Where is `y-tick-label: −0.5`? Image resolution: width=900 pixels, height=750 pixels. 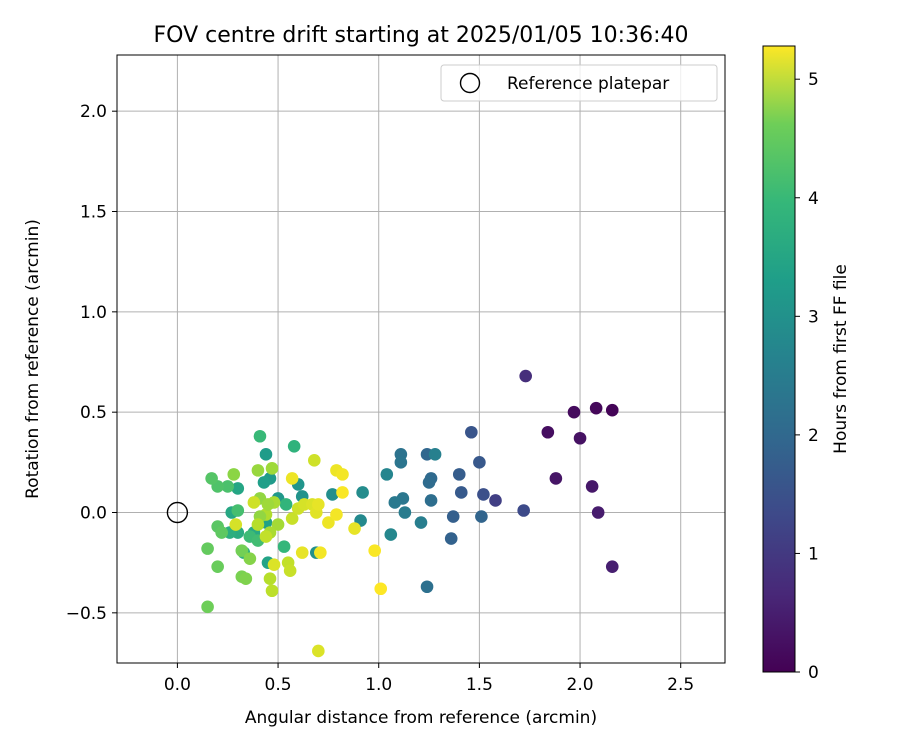
y-tick-label: −0.5 is located at coordinates (86, 614).